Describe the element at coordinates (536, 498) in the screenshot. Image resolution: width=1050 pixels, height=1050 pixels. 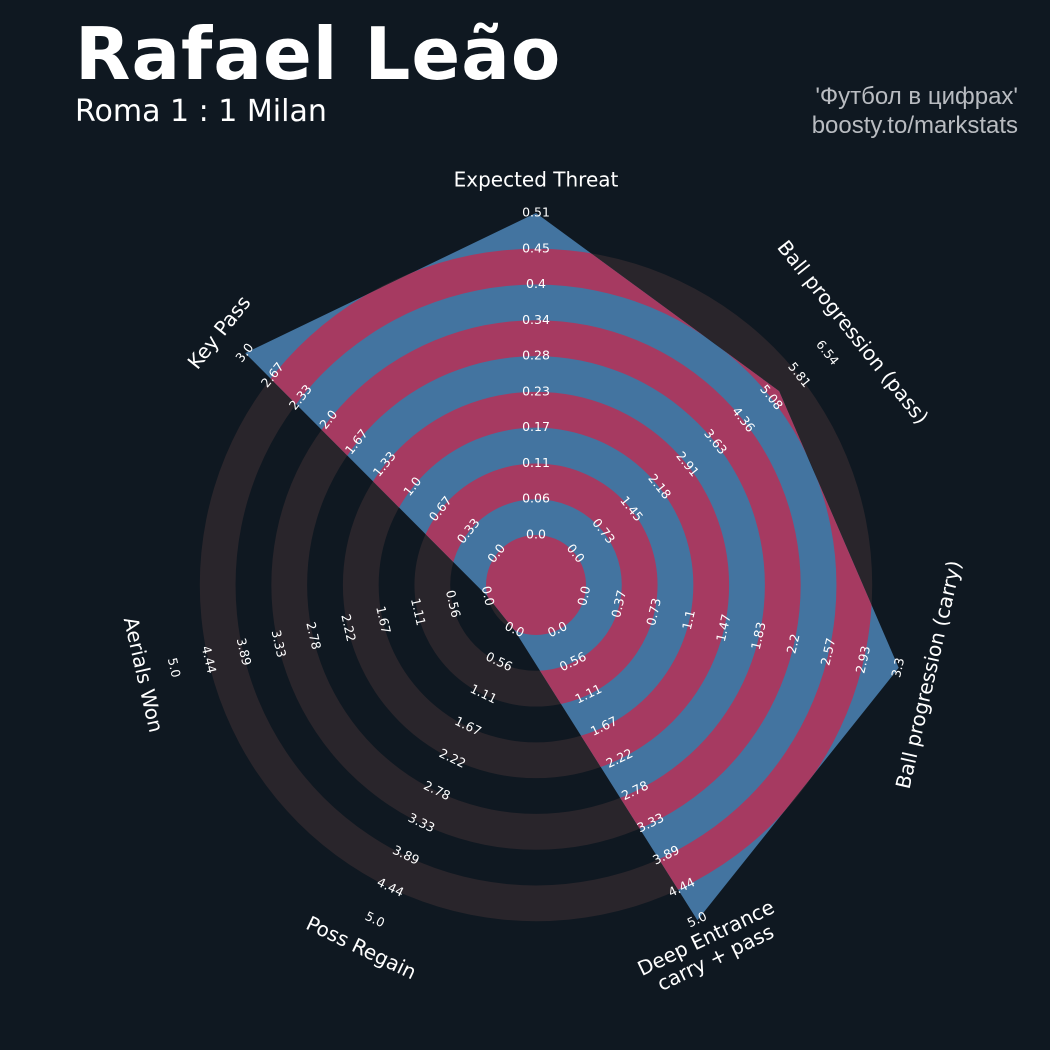
I see `ring-value-label: 0.06` at that location.